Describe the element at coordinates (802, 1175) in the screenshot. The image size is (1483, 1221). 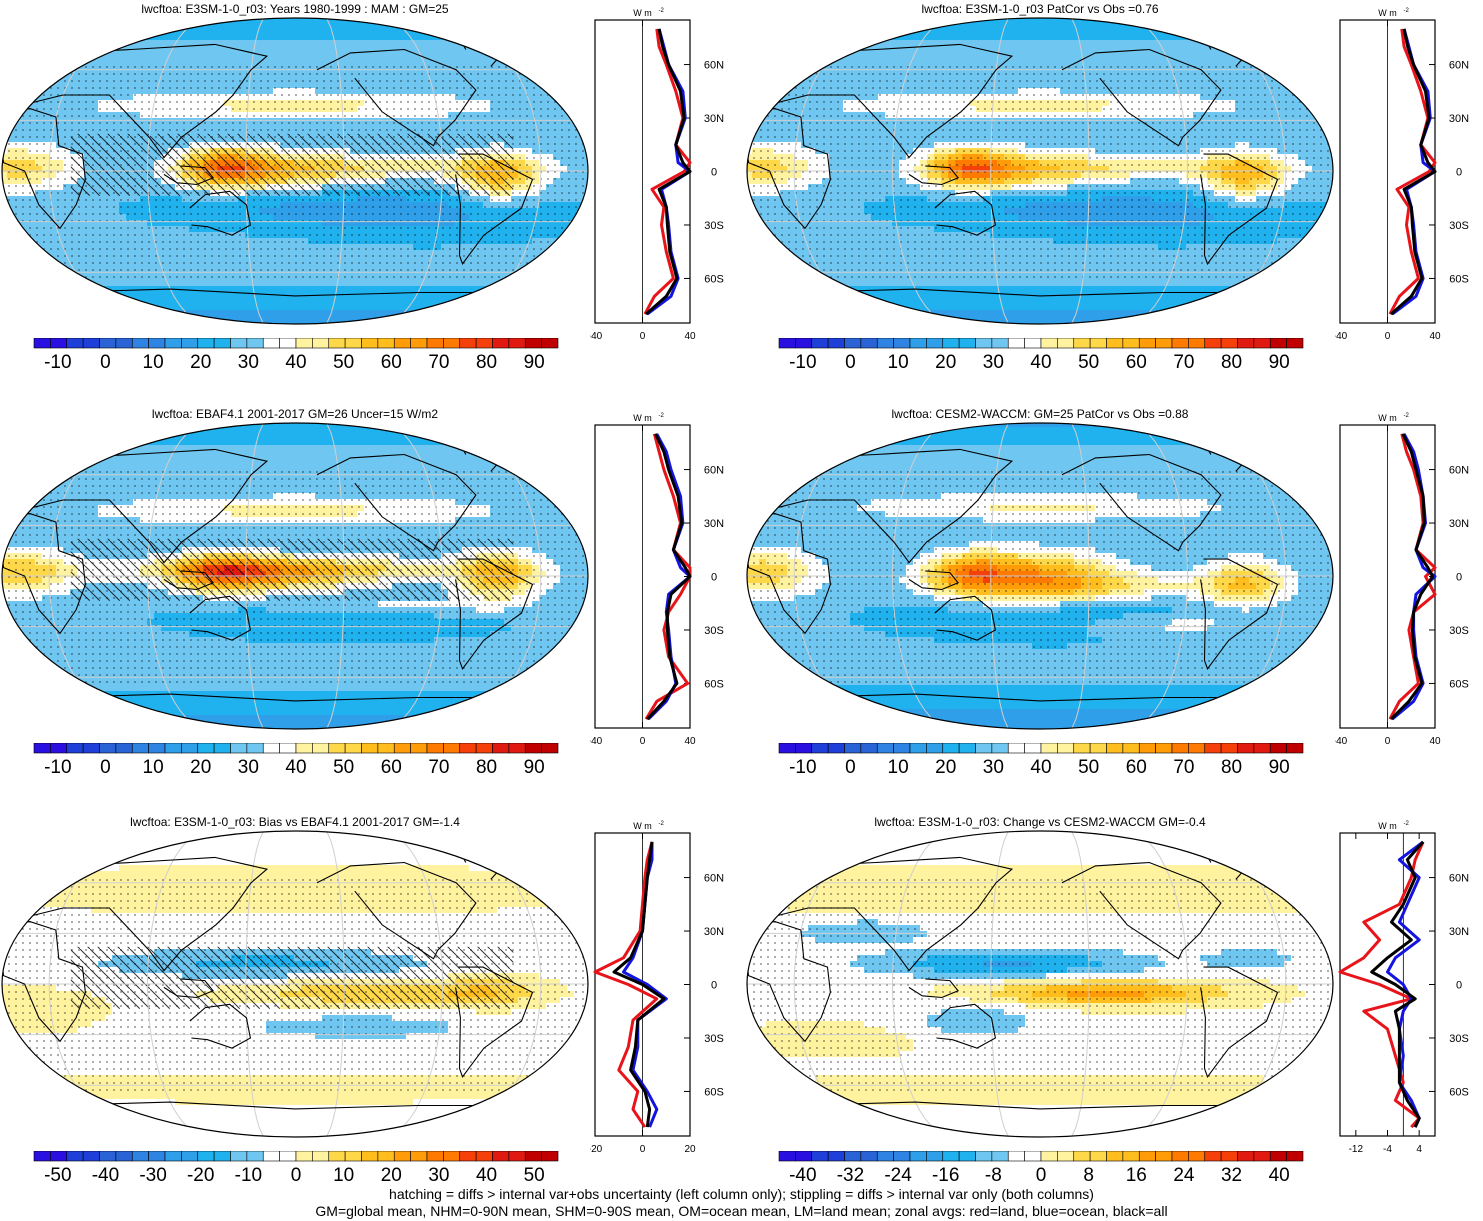
I see `colorbar-tick-label: -40` at that location.